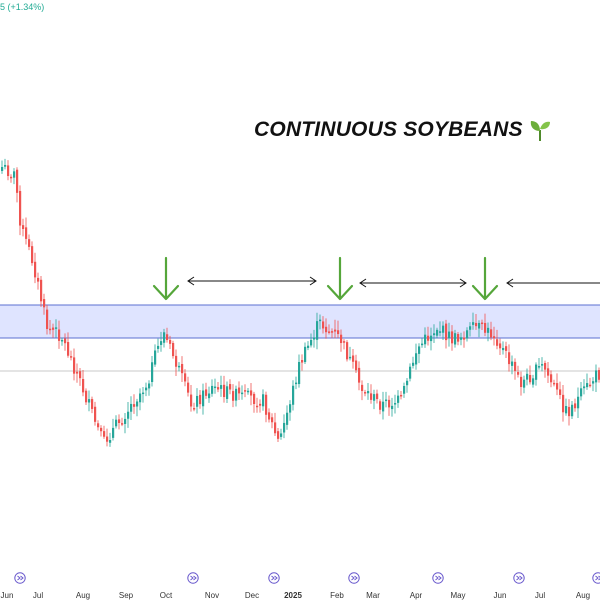 This screenshot has width=600, height=605. What do you see at coordinates (22, 7) in the screenshot?
I see `price-change-readout: 5 (+1.34%)` at bounding box center [22, 7].